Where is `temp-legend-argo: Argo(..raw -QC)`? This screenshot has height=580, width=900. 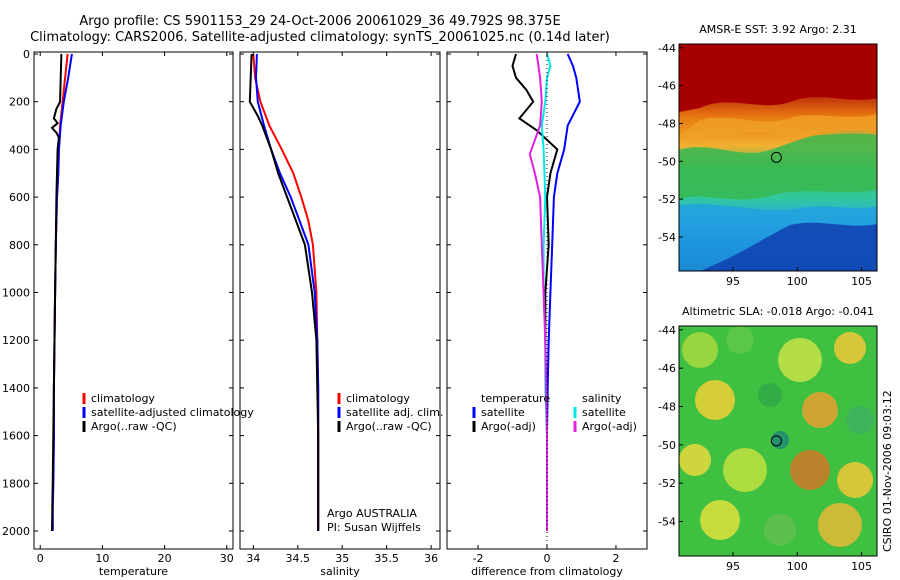 temp-legend-argo: Argo(..raw -QC) is located at coordinates (134, 426).